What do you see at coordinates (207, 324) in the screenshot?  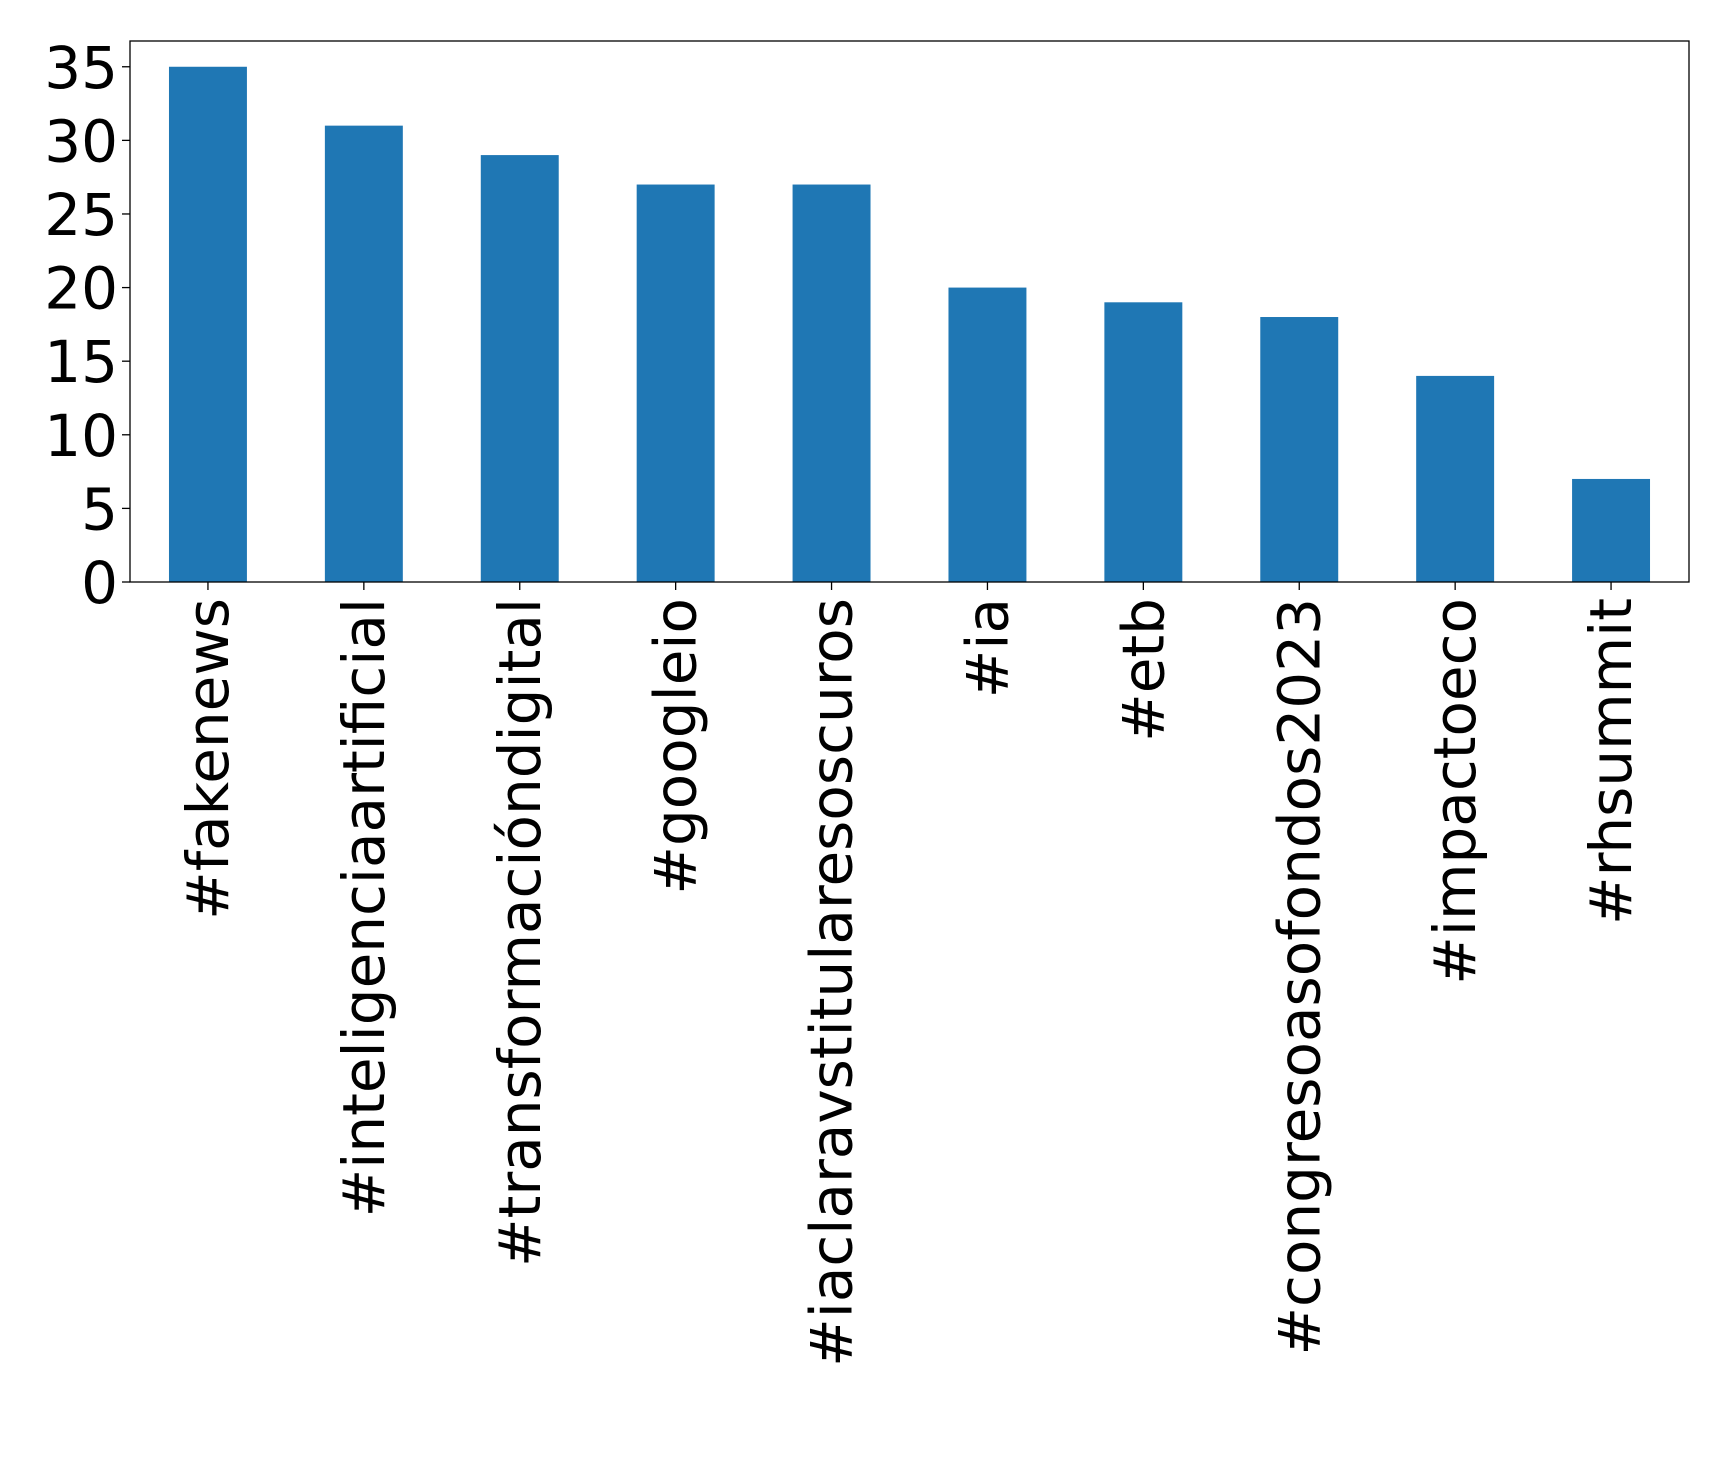 I see `bar-fakenews` at bounding box center [207, 324].